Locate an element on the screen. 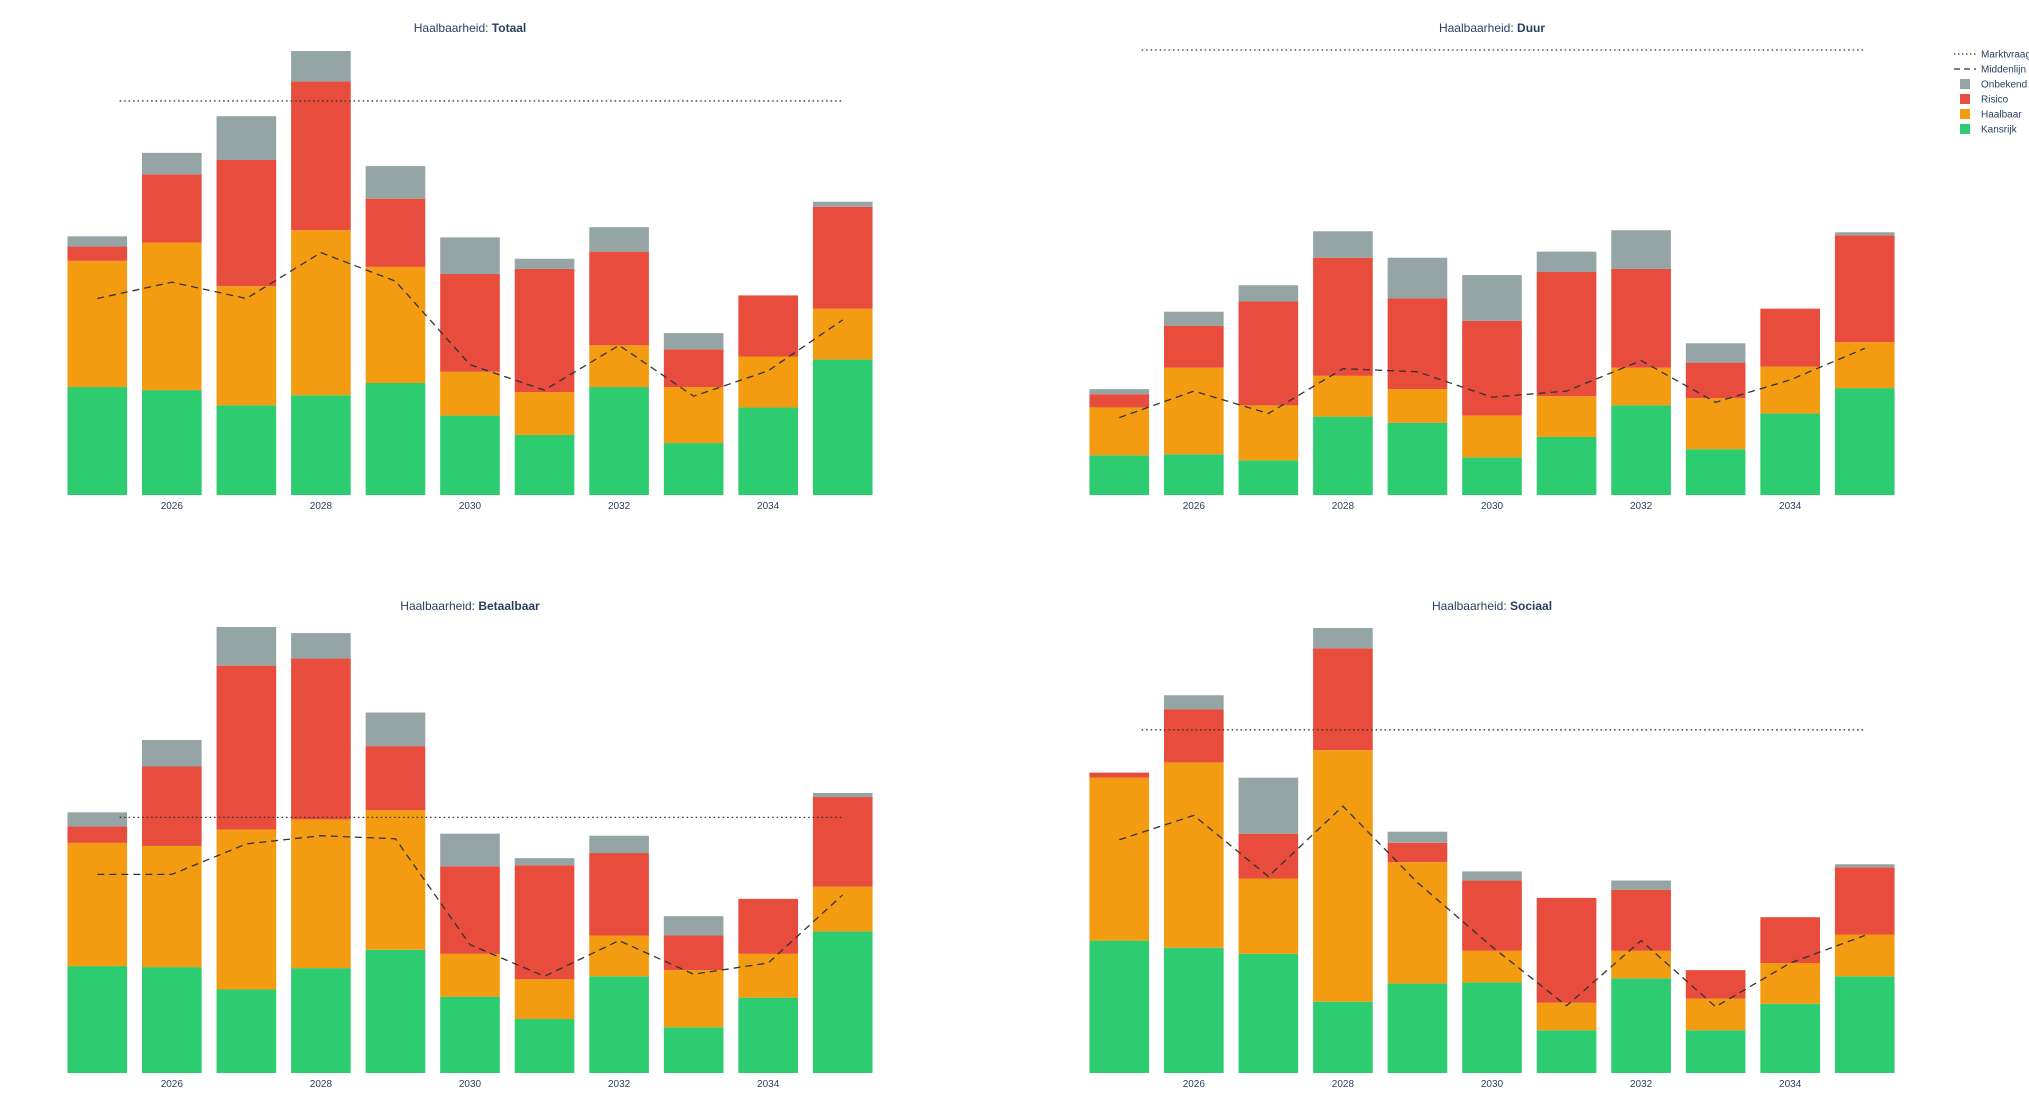 The height and width of the screenshot is (1097, 2029). legend-item-risico: Risico is located at coordinates (1984, 100).